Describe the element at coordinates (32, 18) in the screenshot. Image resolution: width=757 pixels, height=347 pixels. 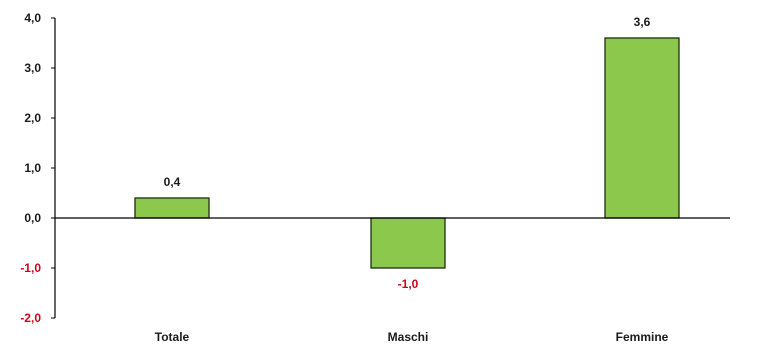
I see `y-tick-label: 4,0` at that location.